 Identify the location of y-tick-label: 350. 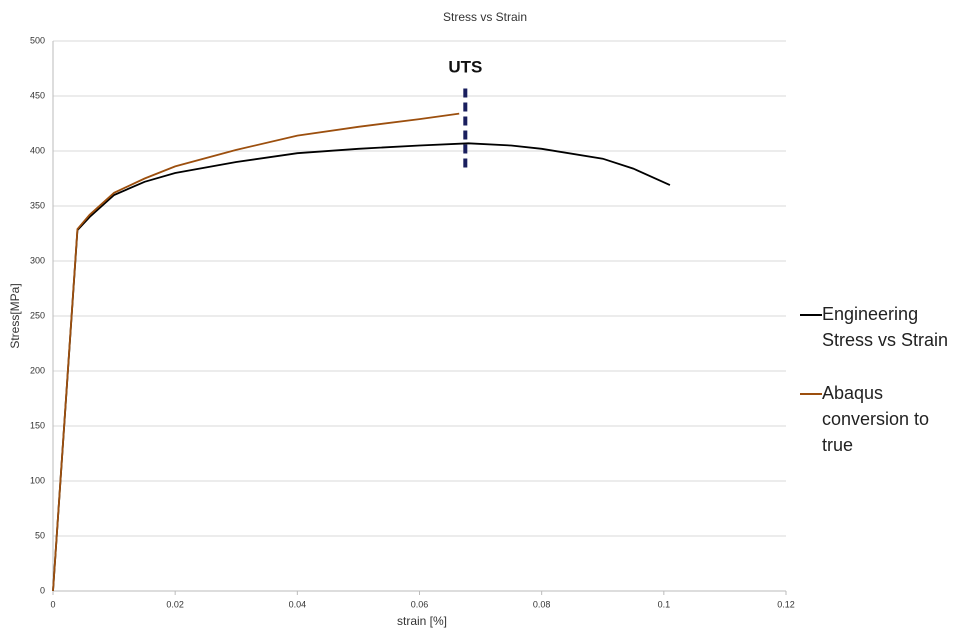
(37, 205).